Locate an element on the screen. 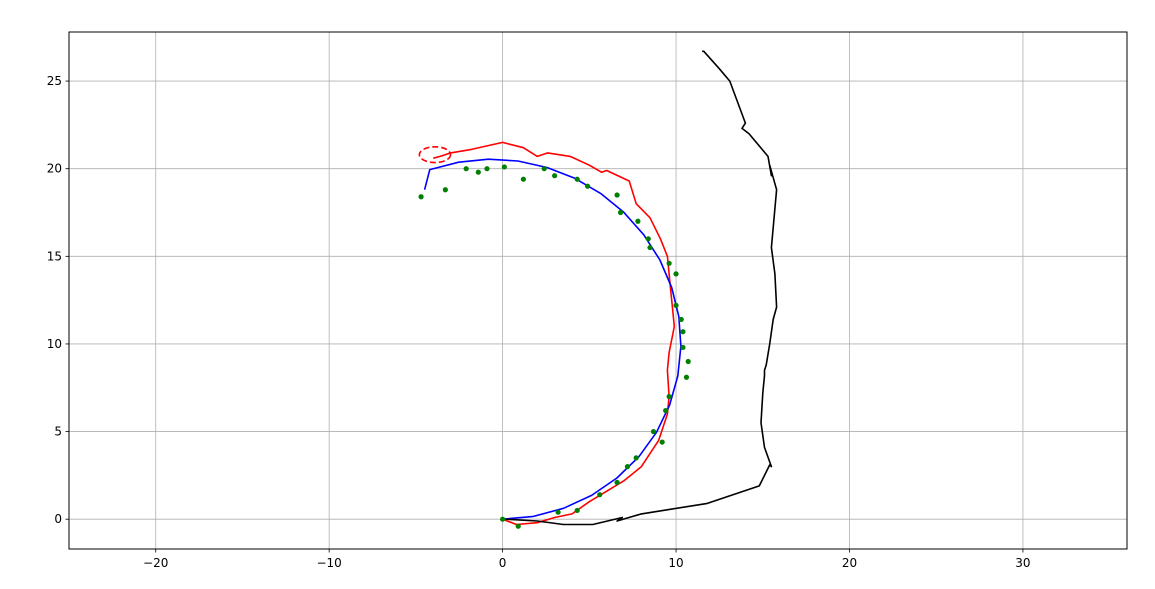 The height and width of the screenshot is (589, 1155). y-tick-label: 15 is located at coordinates (54, 256).